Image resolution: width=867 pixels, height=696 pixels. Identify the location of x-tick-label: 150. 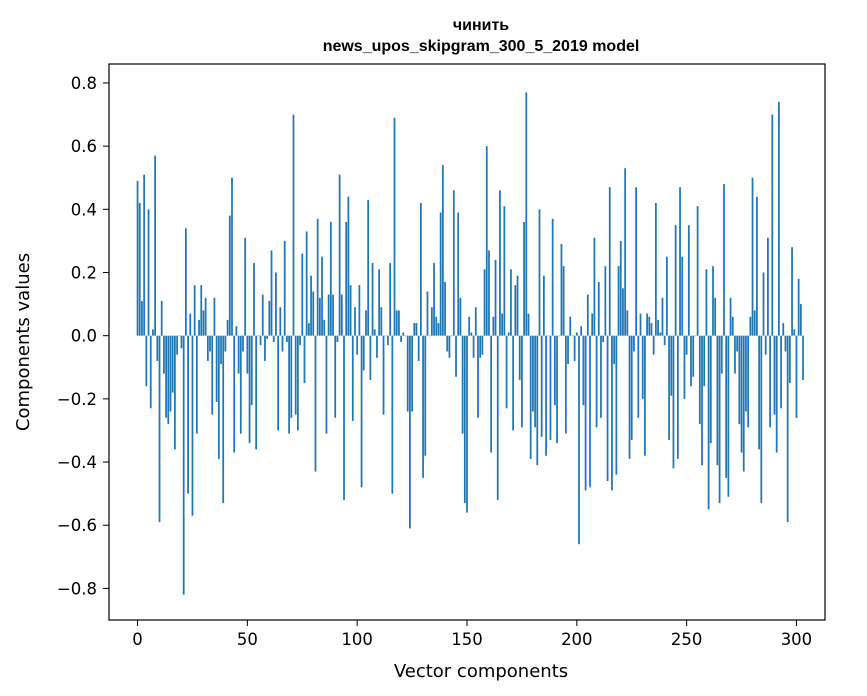
(467, 639).